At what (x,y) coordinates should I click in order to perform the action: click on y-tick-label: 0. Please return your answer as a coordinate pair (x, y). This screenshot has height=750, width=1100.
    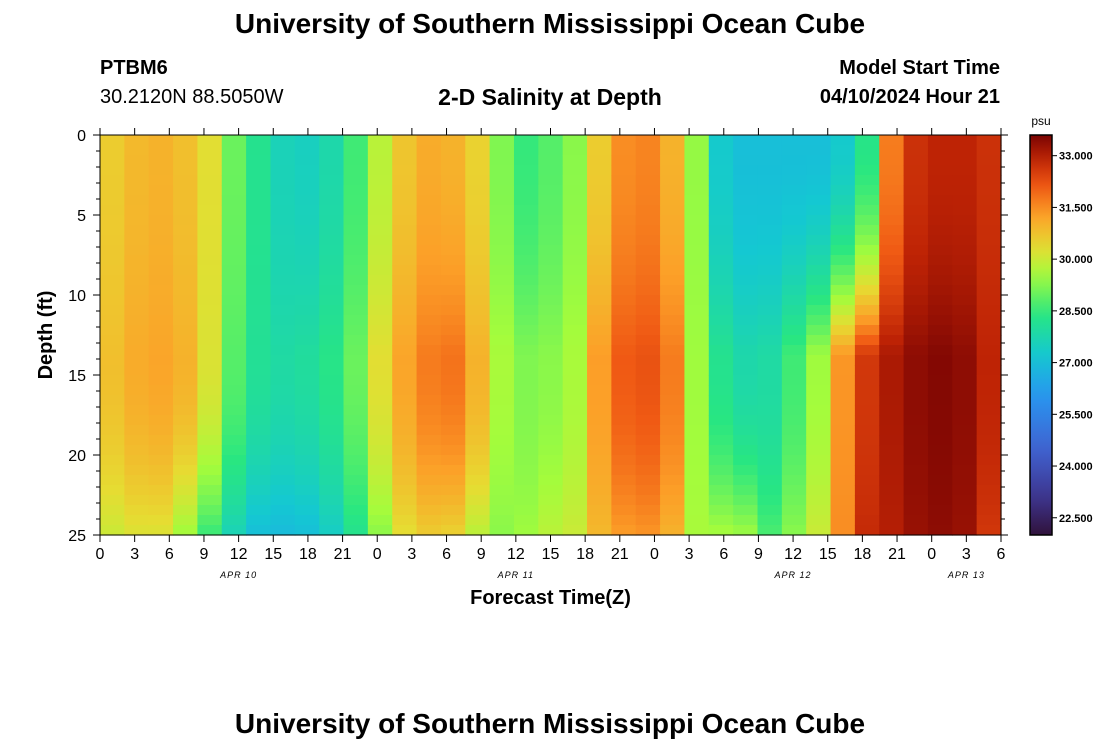
    Looking at the image, I should click on (81, 136).